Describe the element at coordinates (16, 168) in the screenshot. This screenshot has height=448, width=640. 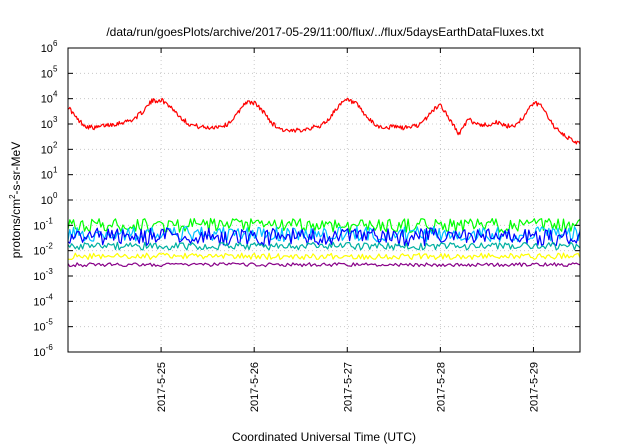
I see `y-axis-label-rest: -s-sr-MeV` at that location.